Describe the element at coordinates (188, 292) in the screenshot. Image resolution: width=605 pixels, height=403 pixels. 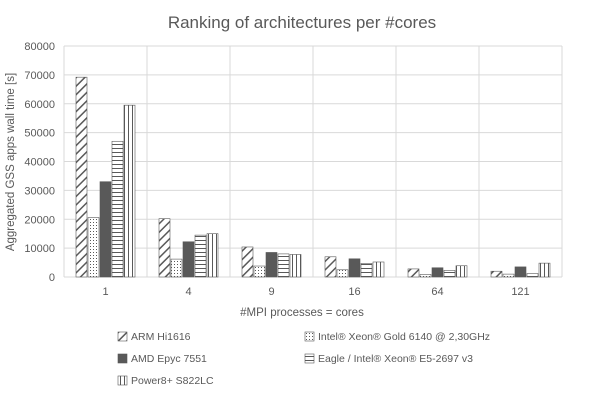
I see `x-tick-label: 4` at that location.